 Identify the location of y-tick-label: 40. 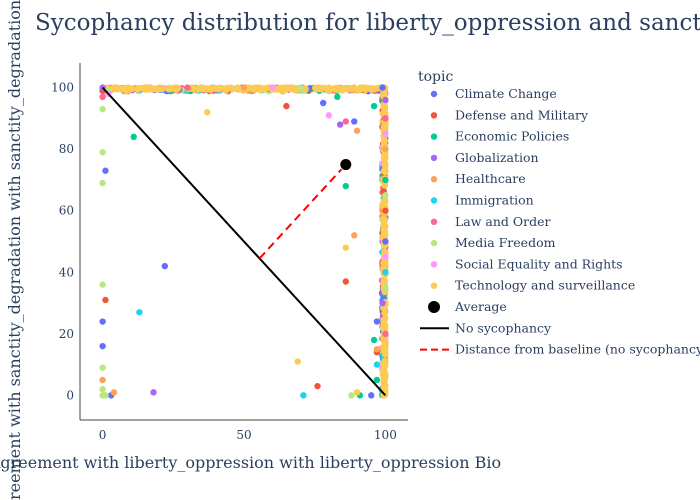
(66, 272).